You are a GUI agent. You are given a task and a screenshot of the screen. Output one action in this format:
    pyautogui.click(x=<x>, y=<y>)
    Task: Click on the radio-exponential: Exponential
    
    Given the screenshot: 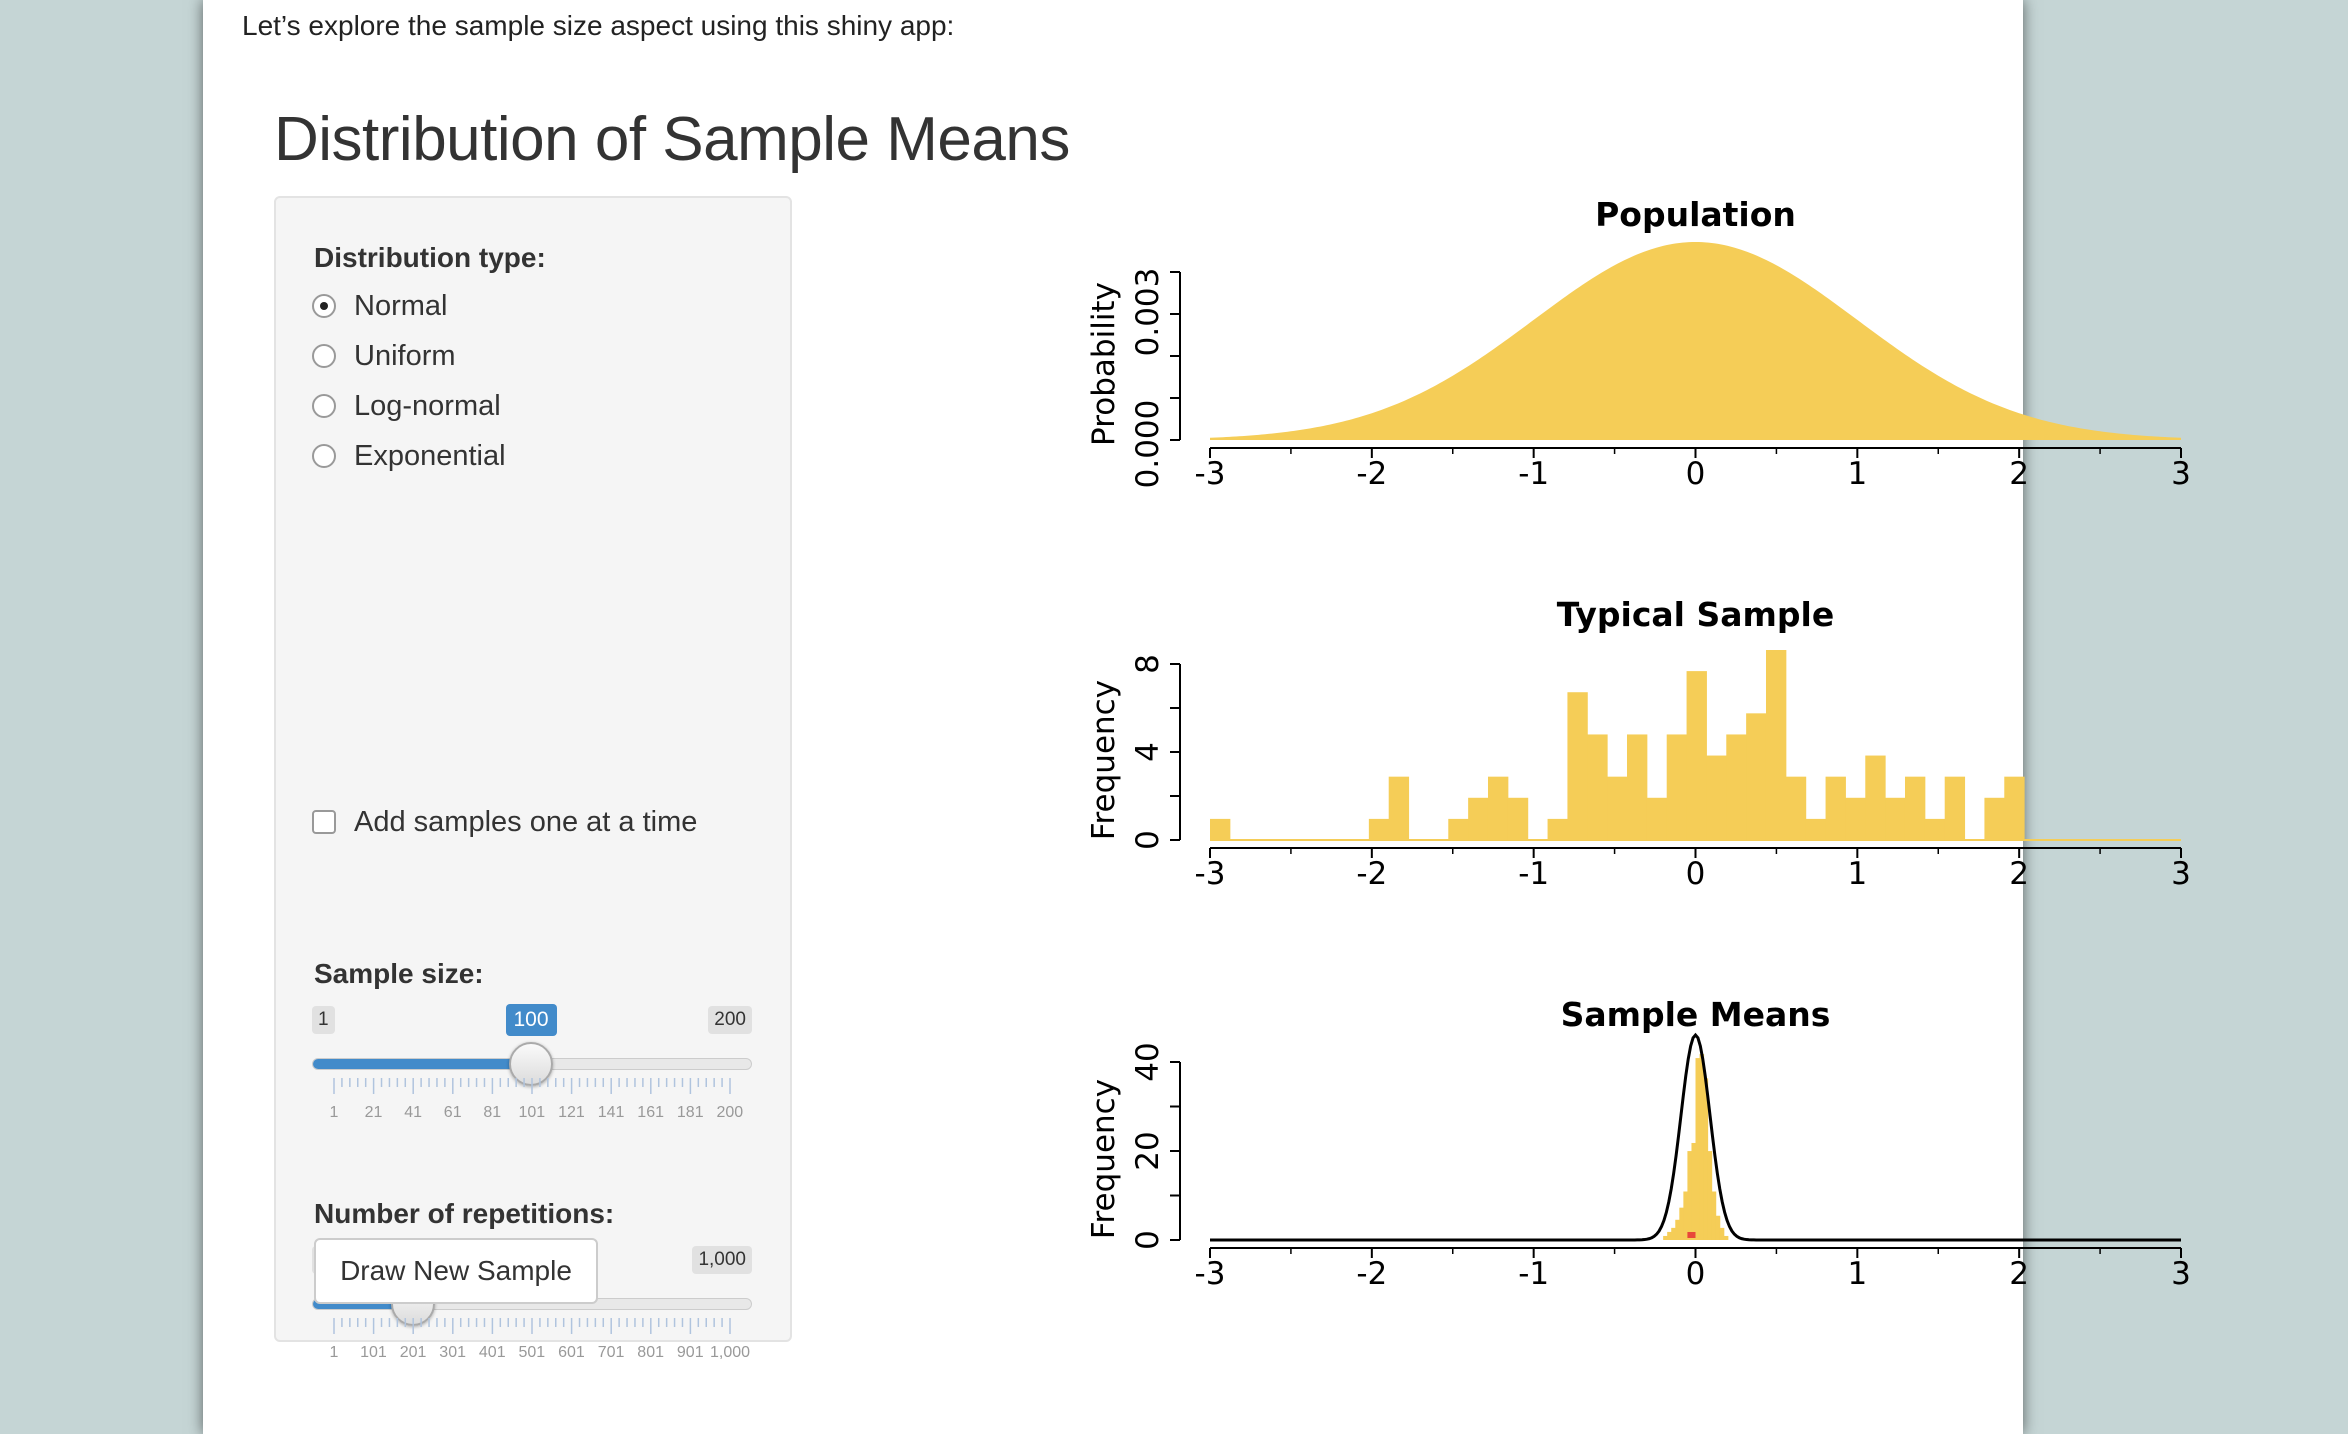 What is the action you would take?
    pyautogui.click(x=409, y=456)
    